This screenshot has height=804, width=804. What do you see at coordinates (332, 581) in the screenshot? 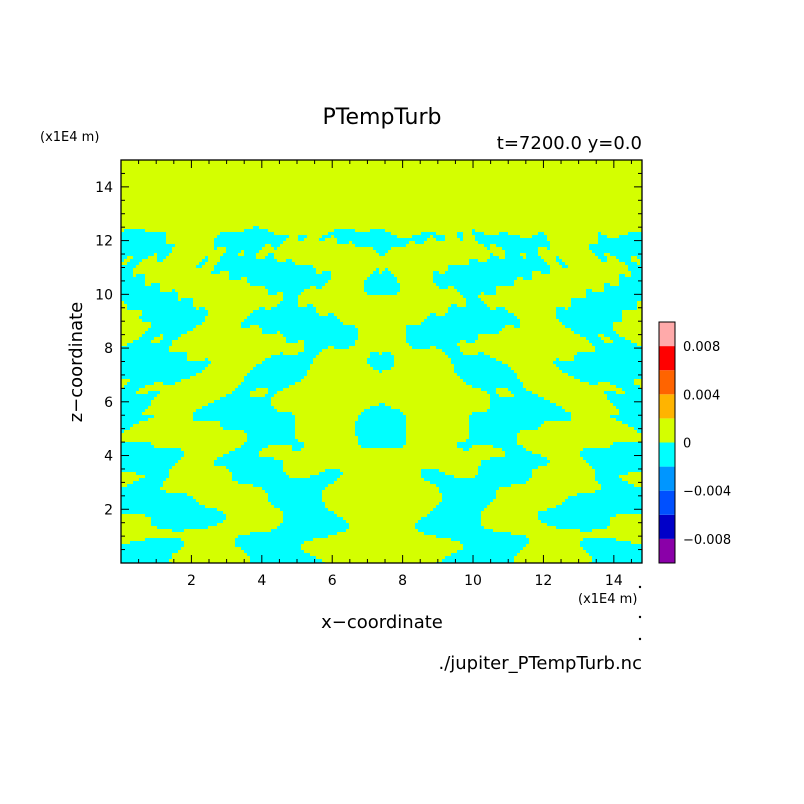
I see `x-tick-label: 6` at bounding box center [332, 581].